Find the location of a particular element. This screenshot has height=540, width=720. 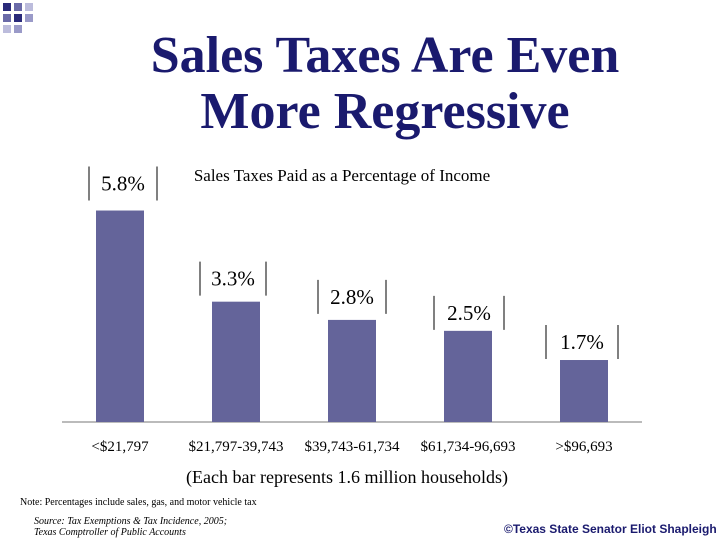

data-label: 2.5% is located at coordinates (469, 313).